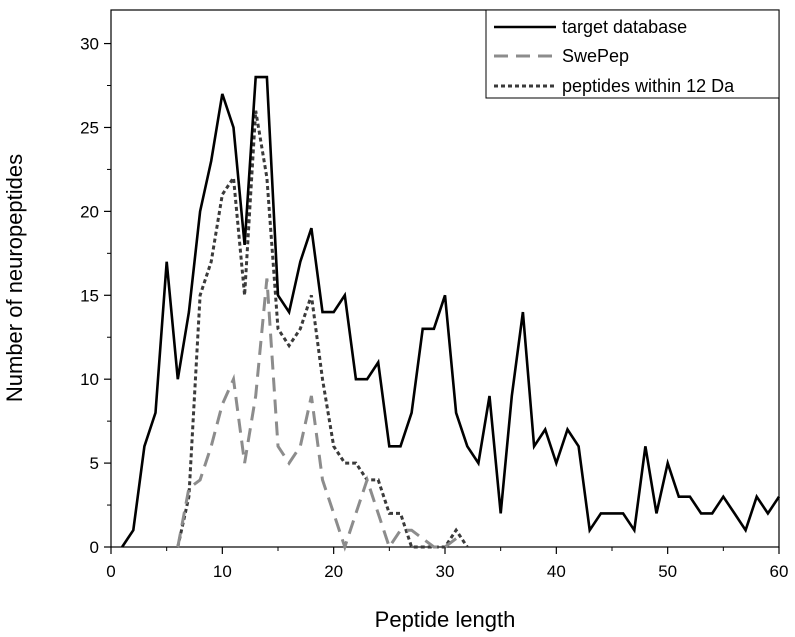 The image size is (795, 637). Describe the element at coordinates (89, 295) in the screenshot. I see `y-tick-label: 15` at that location.